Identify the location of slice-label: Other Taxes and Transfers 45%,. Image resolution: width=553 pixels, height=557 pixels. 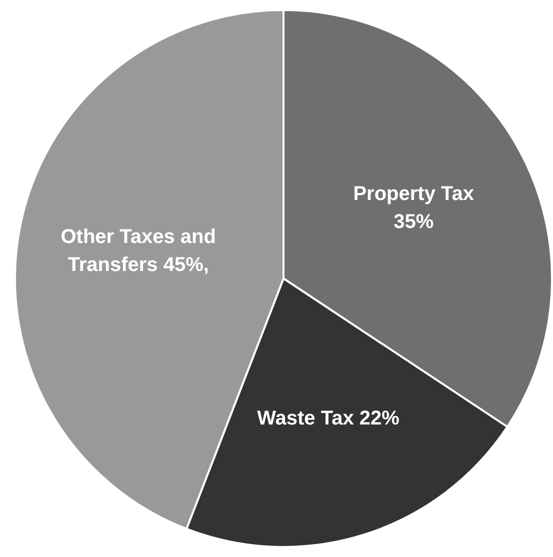
(138, 251).